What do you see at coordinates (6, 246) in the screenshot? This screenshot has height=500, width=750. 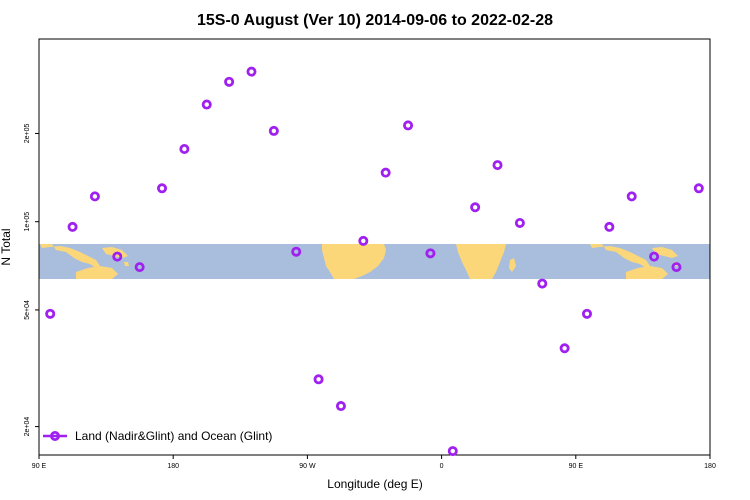 I see `y-axis-label: N Total` at bounding box center [6, 246].